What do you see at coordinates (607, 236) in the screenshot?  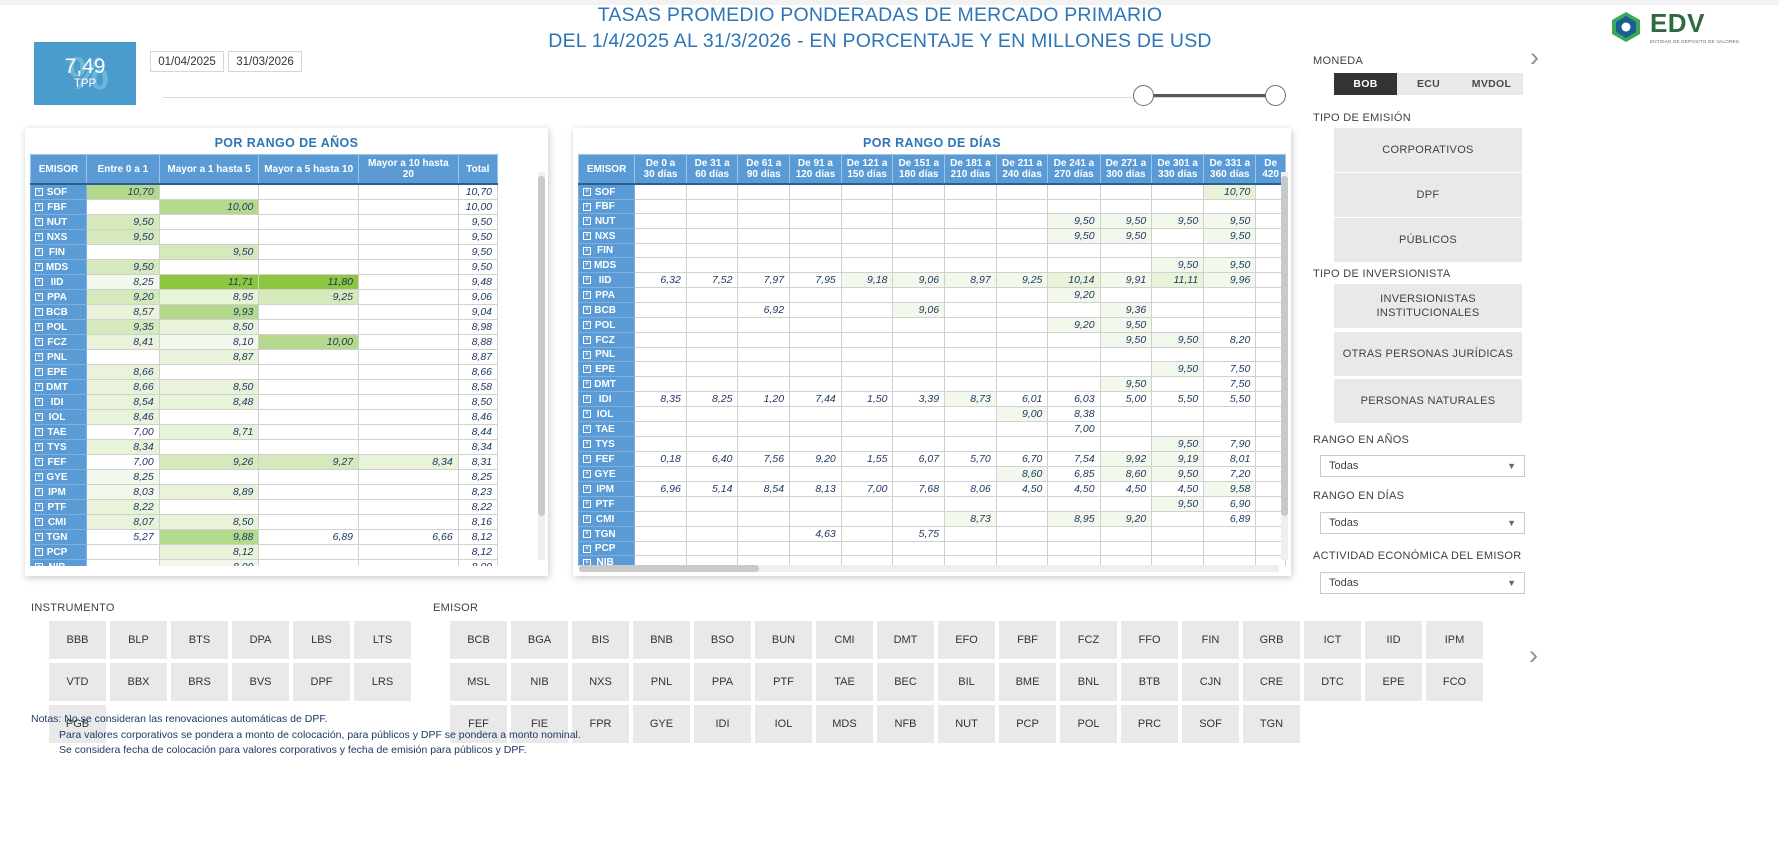 I see `row-emisor: + NXS` at bounding box center [607, 236].